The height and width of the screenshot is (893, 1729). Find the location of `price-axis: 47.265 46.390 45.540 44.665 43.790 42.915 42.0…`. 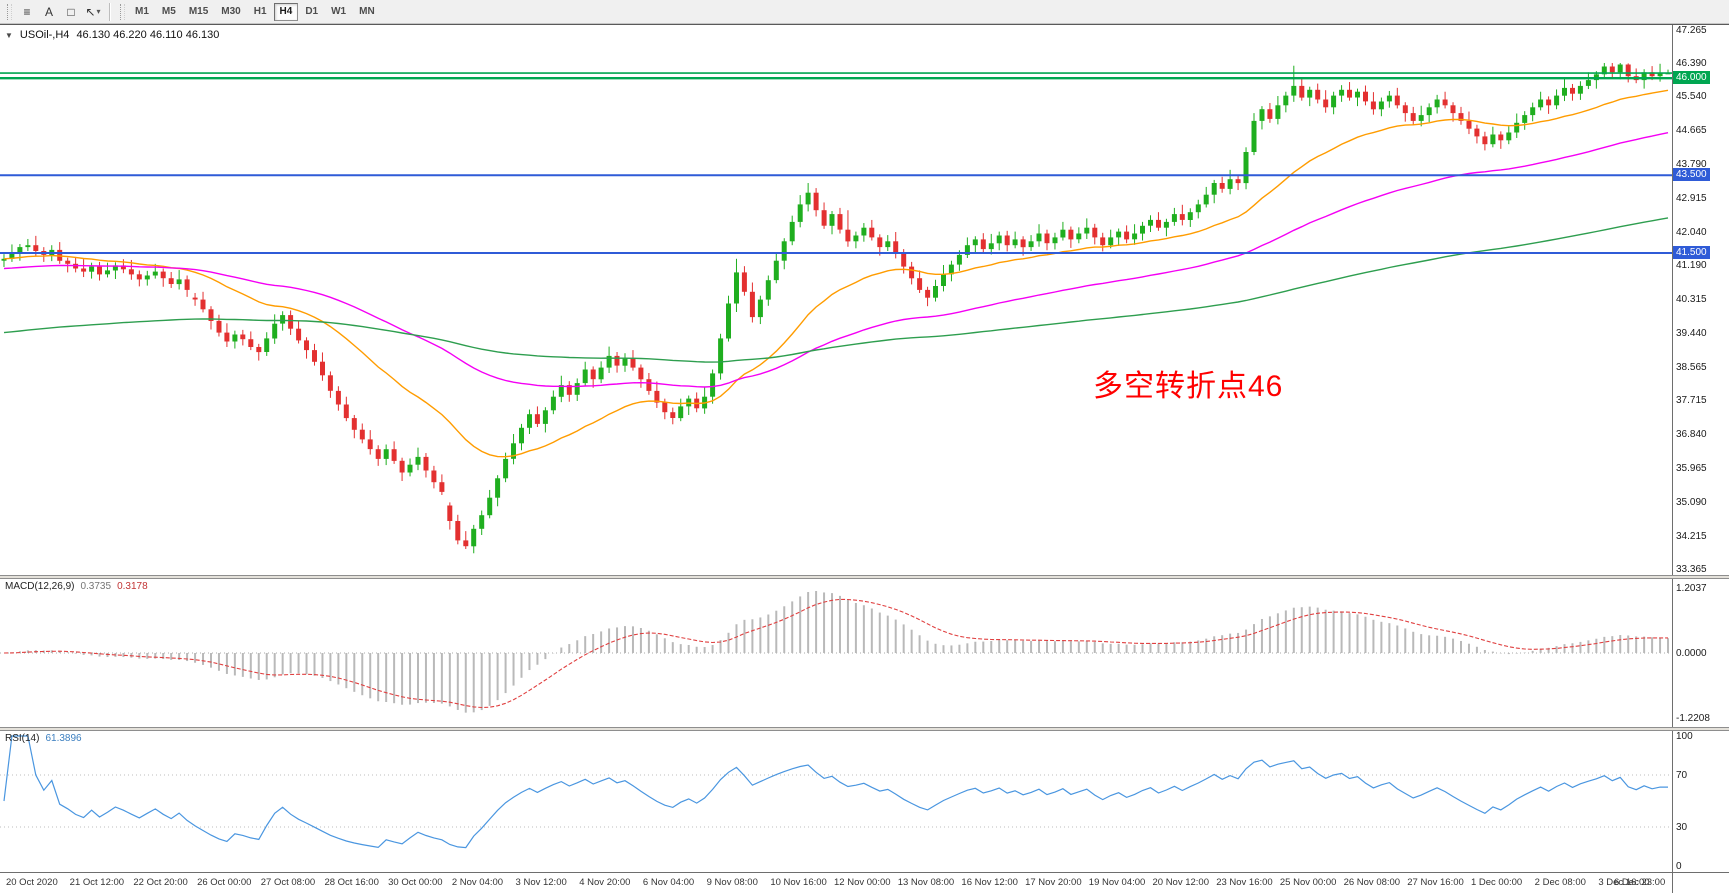

price-axis: 47.265 46.390 45.540 44.665 43.790 42.915 42.0… is located at coordinates (1700, 300).